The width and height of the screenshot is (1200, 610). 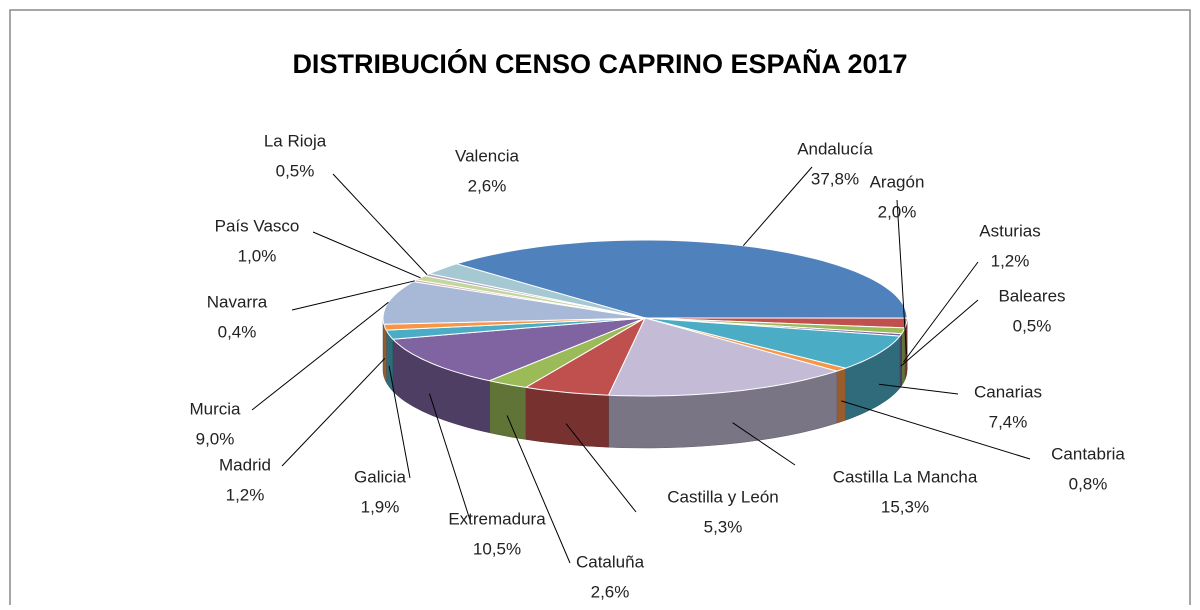 I want to click on slice-category-label: Castilla y León, so click(x=723, y=496).